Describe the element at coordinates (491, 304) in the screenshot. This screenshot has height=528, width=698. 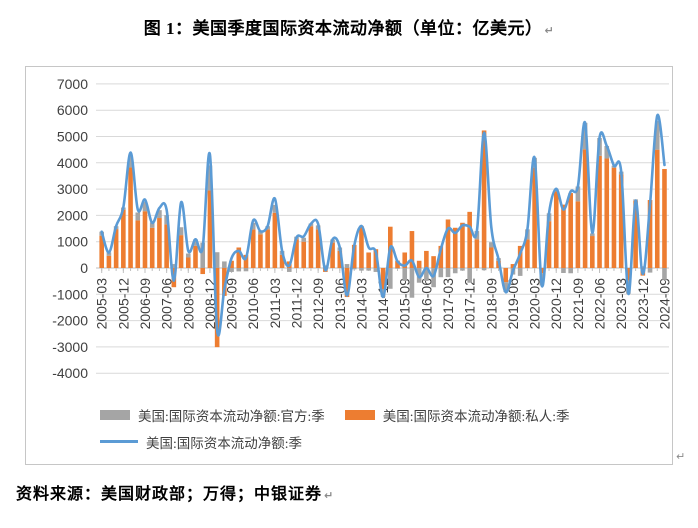
I see `svg-text: 2018-09` at that location.